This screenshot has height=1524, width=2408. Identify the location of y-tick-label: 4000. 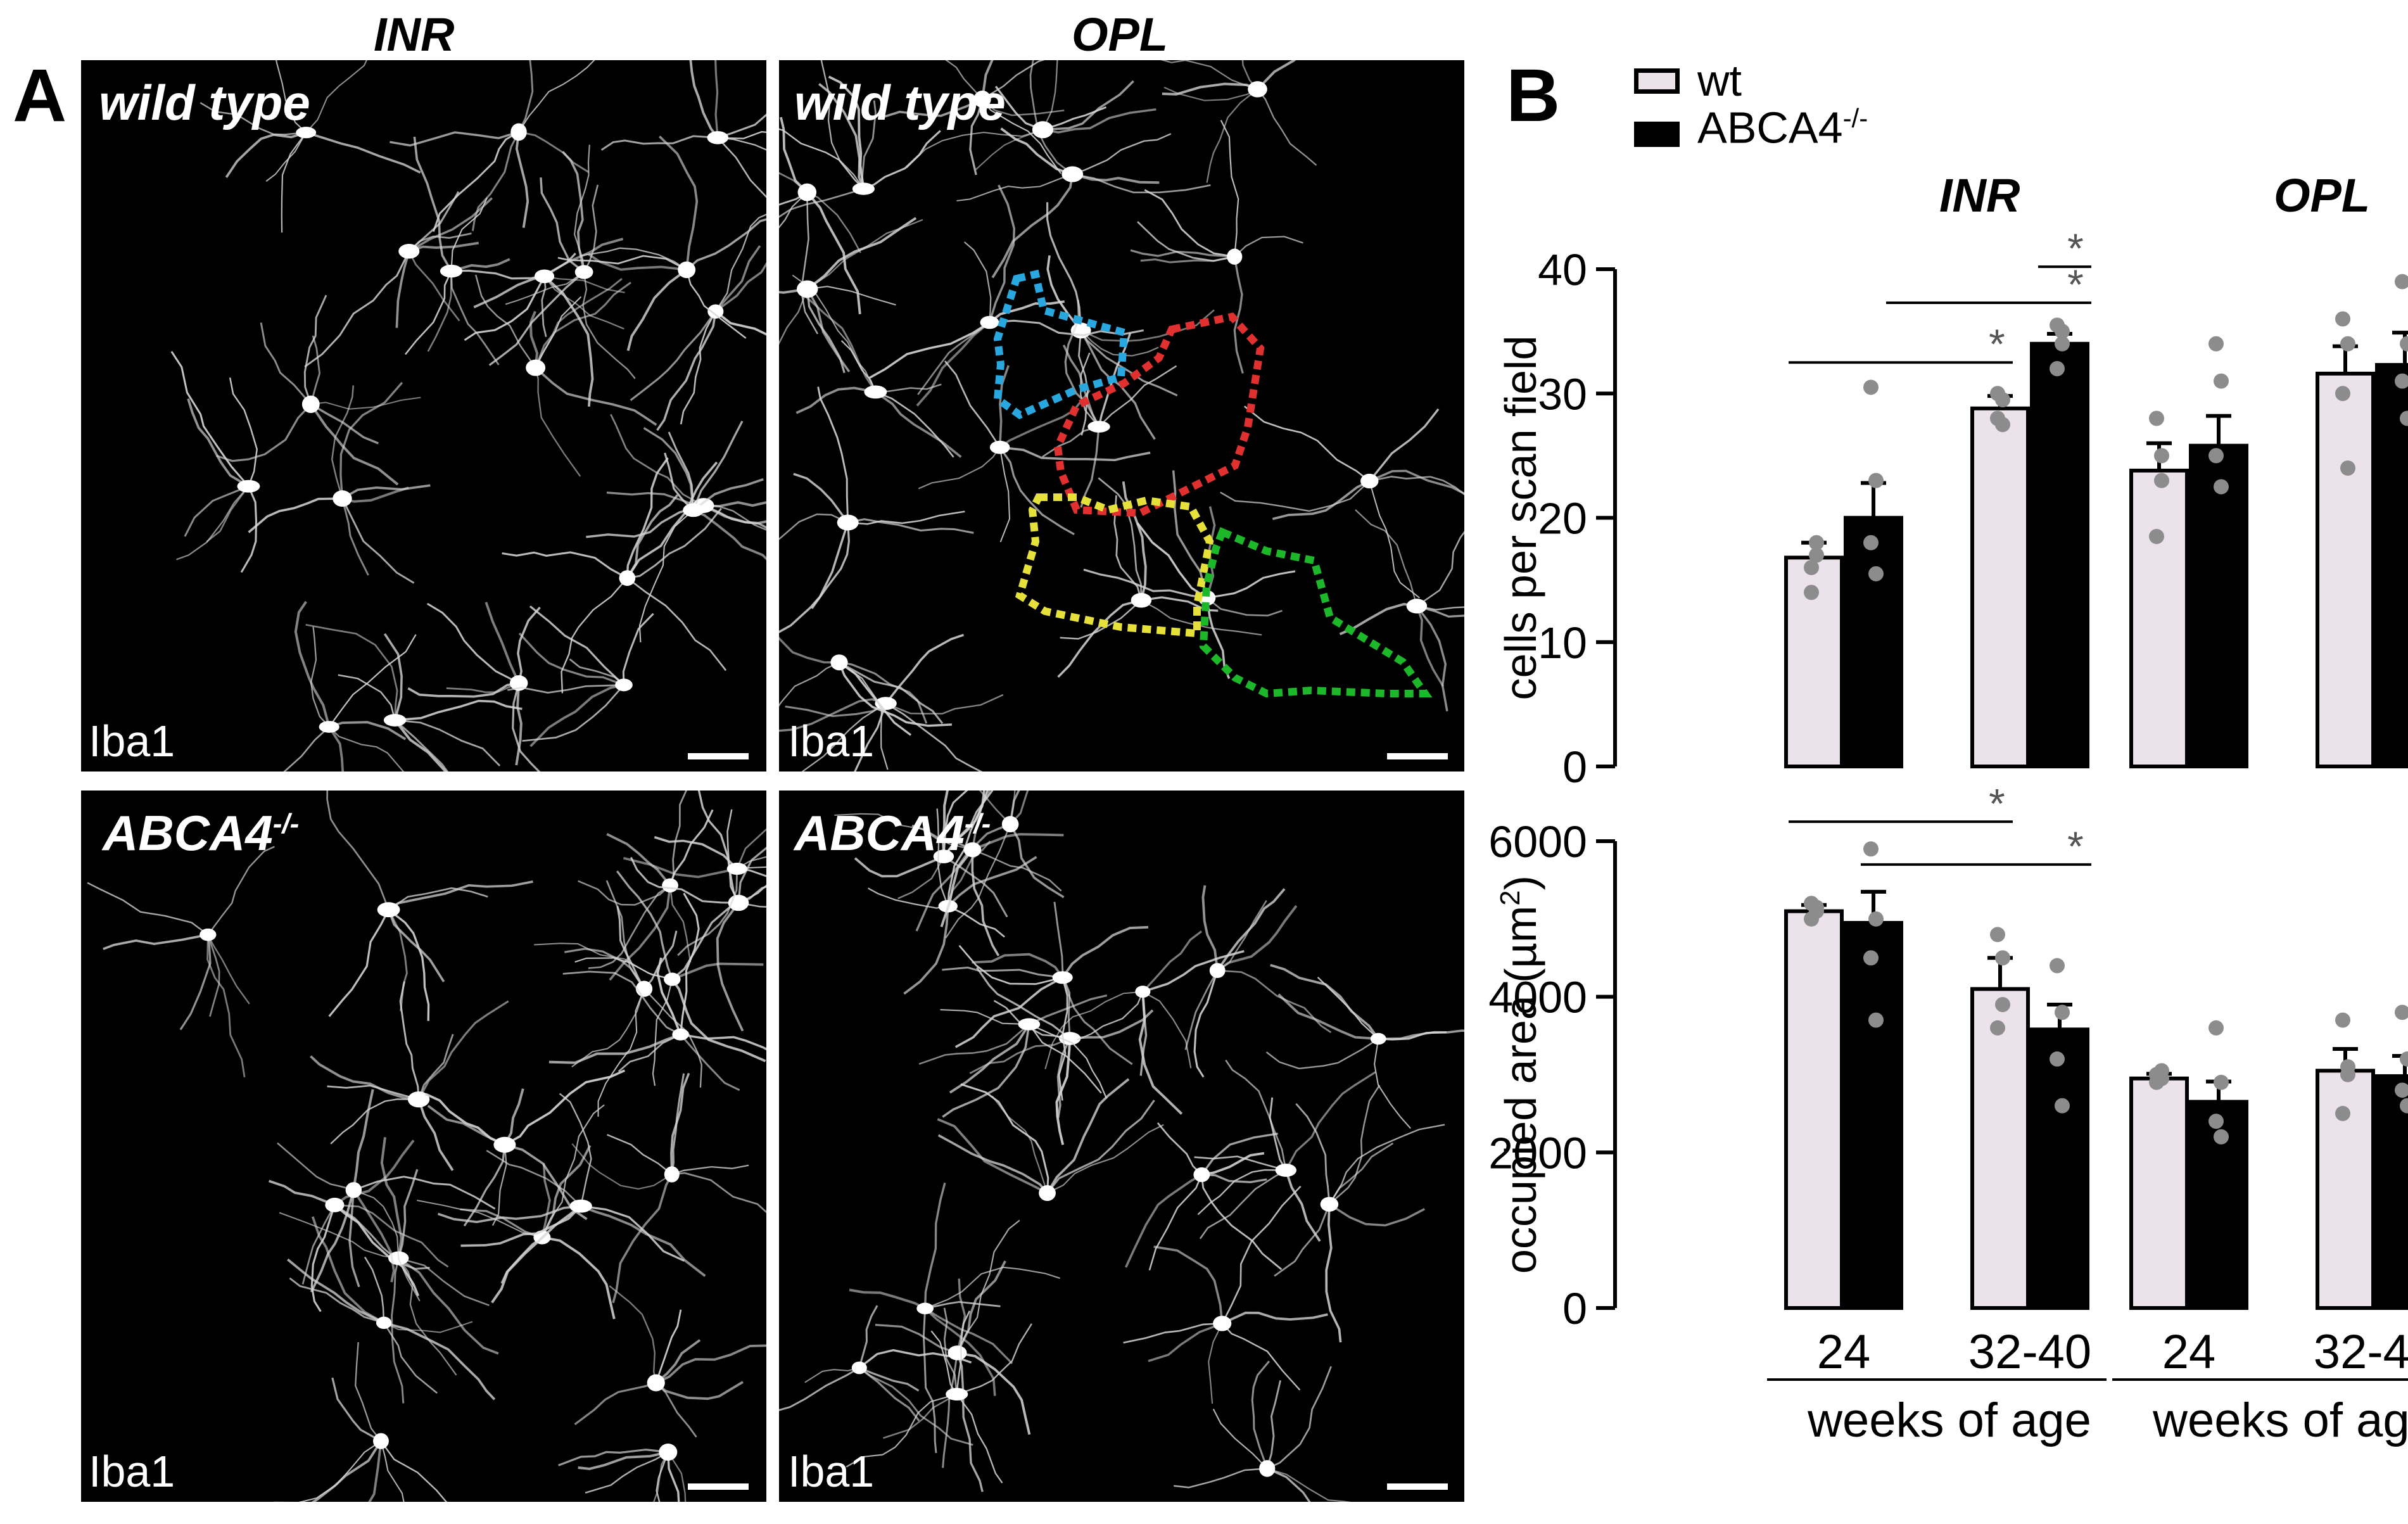
(1537, 997).